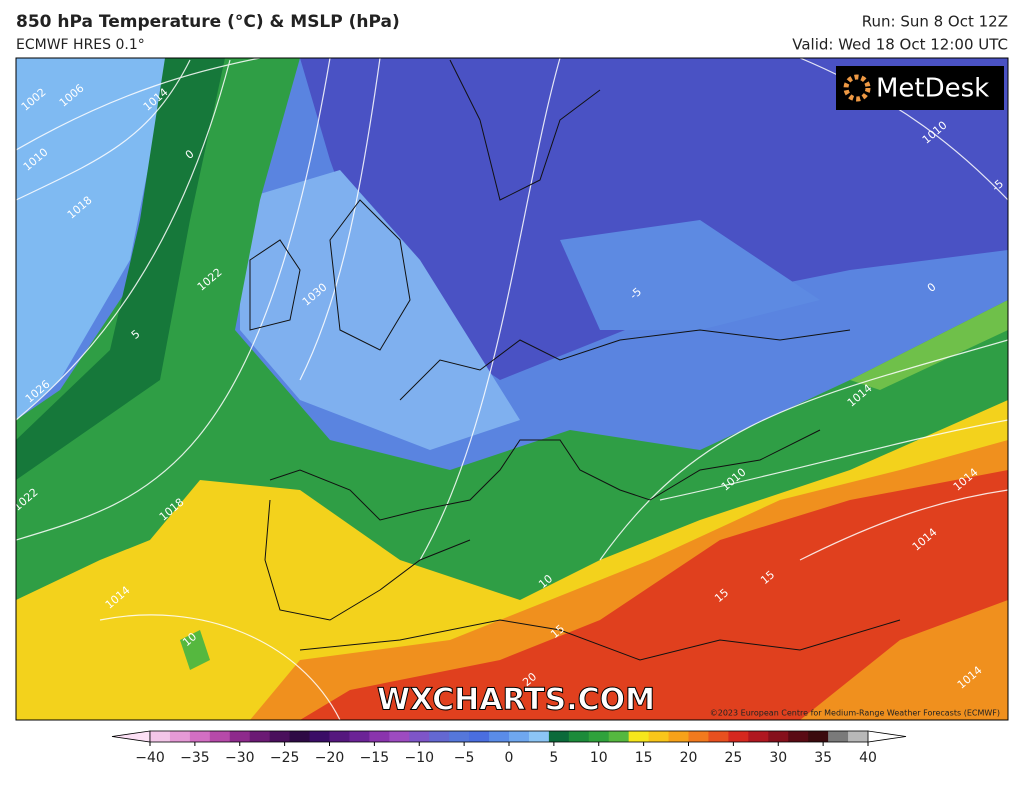 The image size is (1024, 788). I want to click on colorbar-tick-label: 10, so click(599, 758).